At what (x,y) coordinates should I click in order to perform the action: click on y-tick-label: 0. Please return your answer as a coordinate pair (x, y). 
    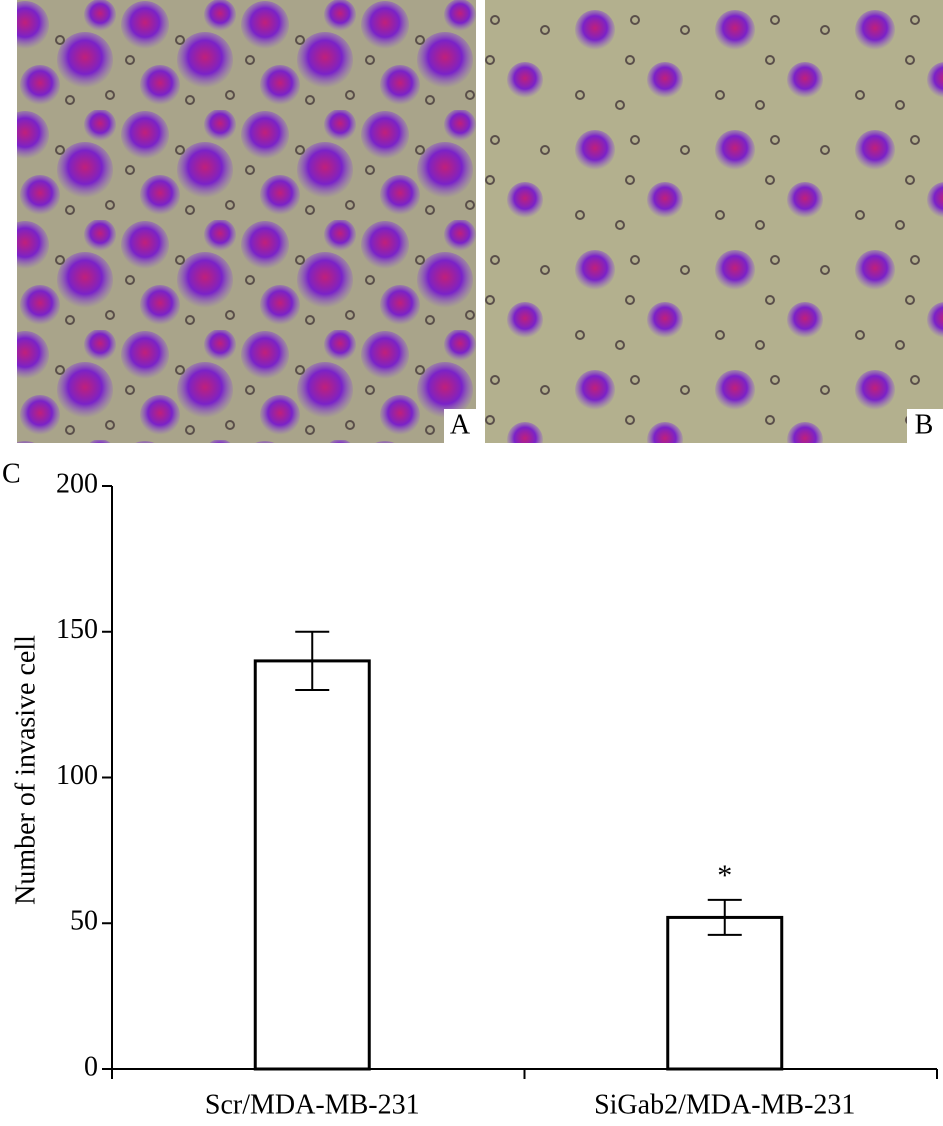
    Looking at the image, I should click on (91, 1066).